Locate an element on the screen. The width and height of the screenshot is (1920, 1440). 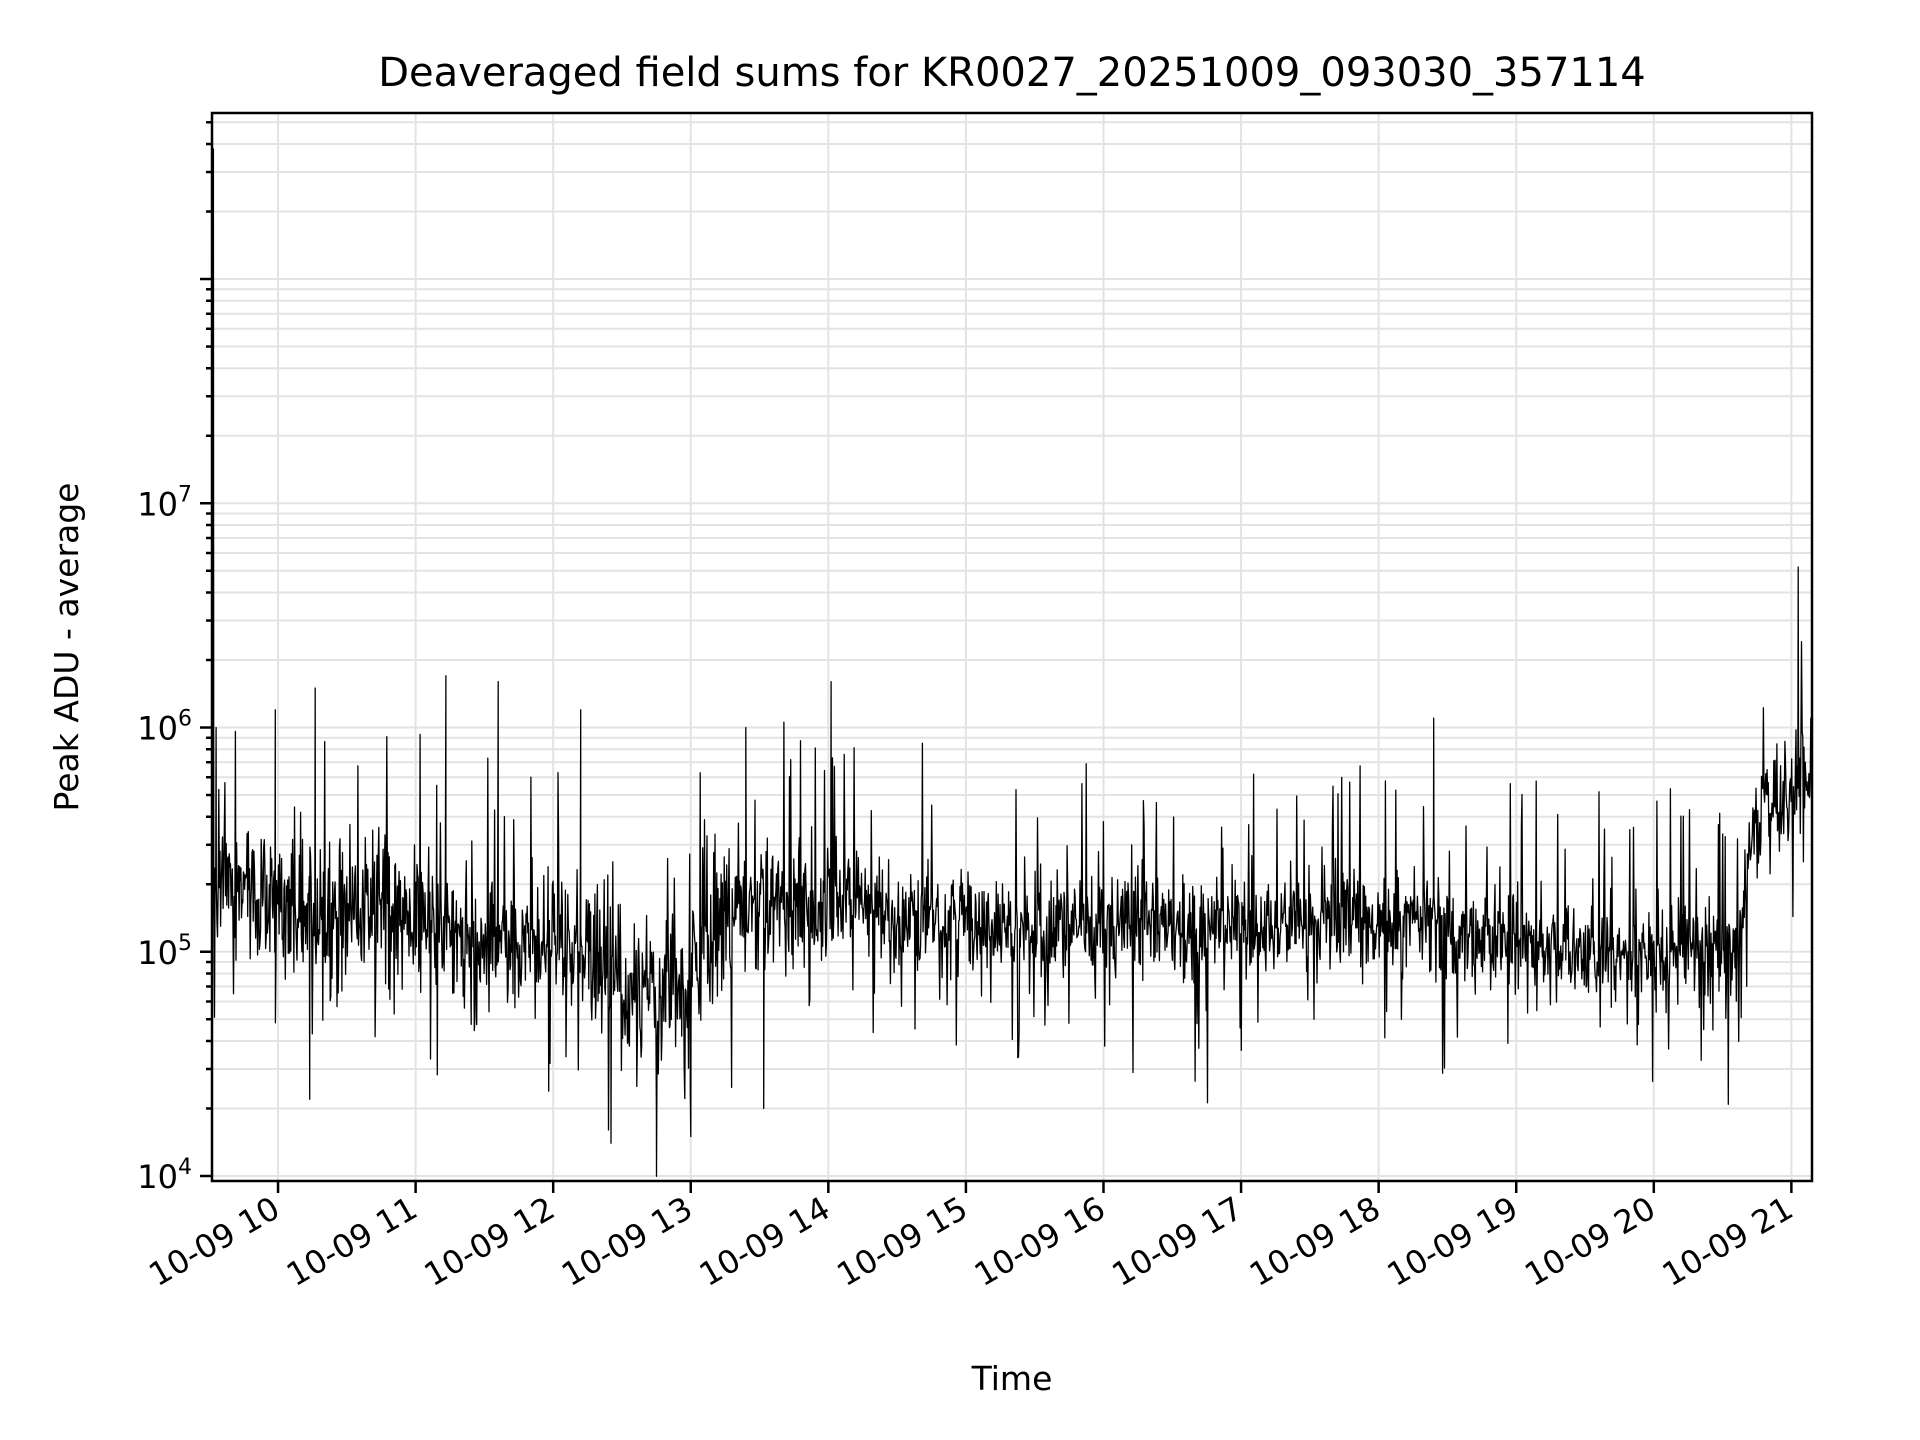
y-tick-label: 106 is located at coordinates (164, 727).